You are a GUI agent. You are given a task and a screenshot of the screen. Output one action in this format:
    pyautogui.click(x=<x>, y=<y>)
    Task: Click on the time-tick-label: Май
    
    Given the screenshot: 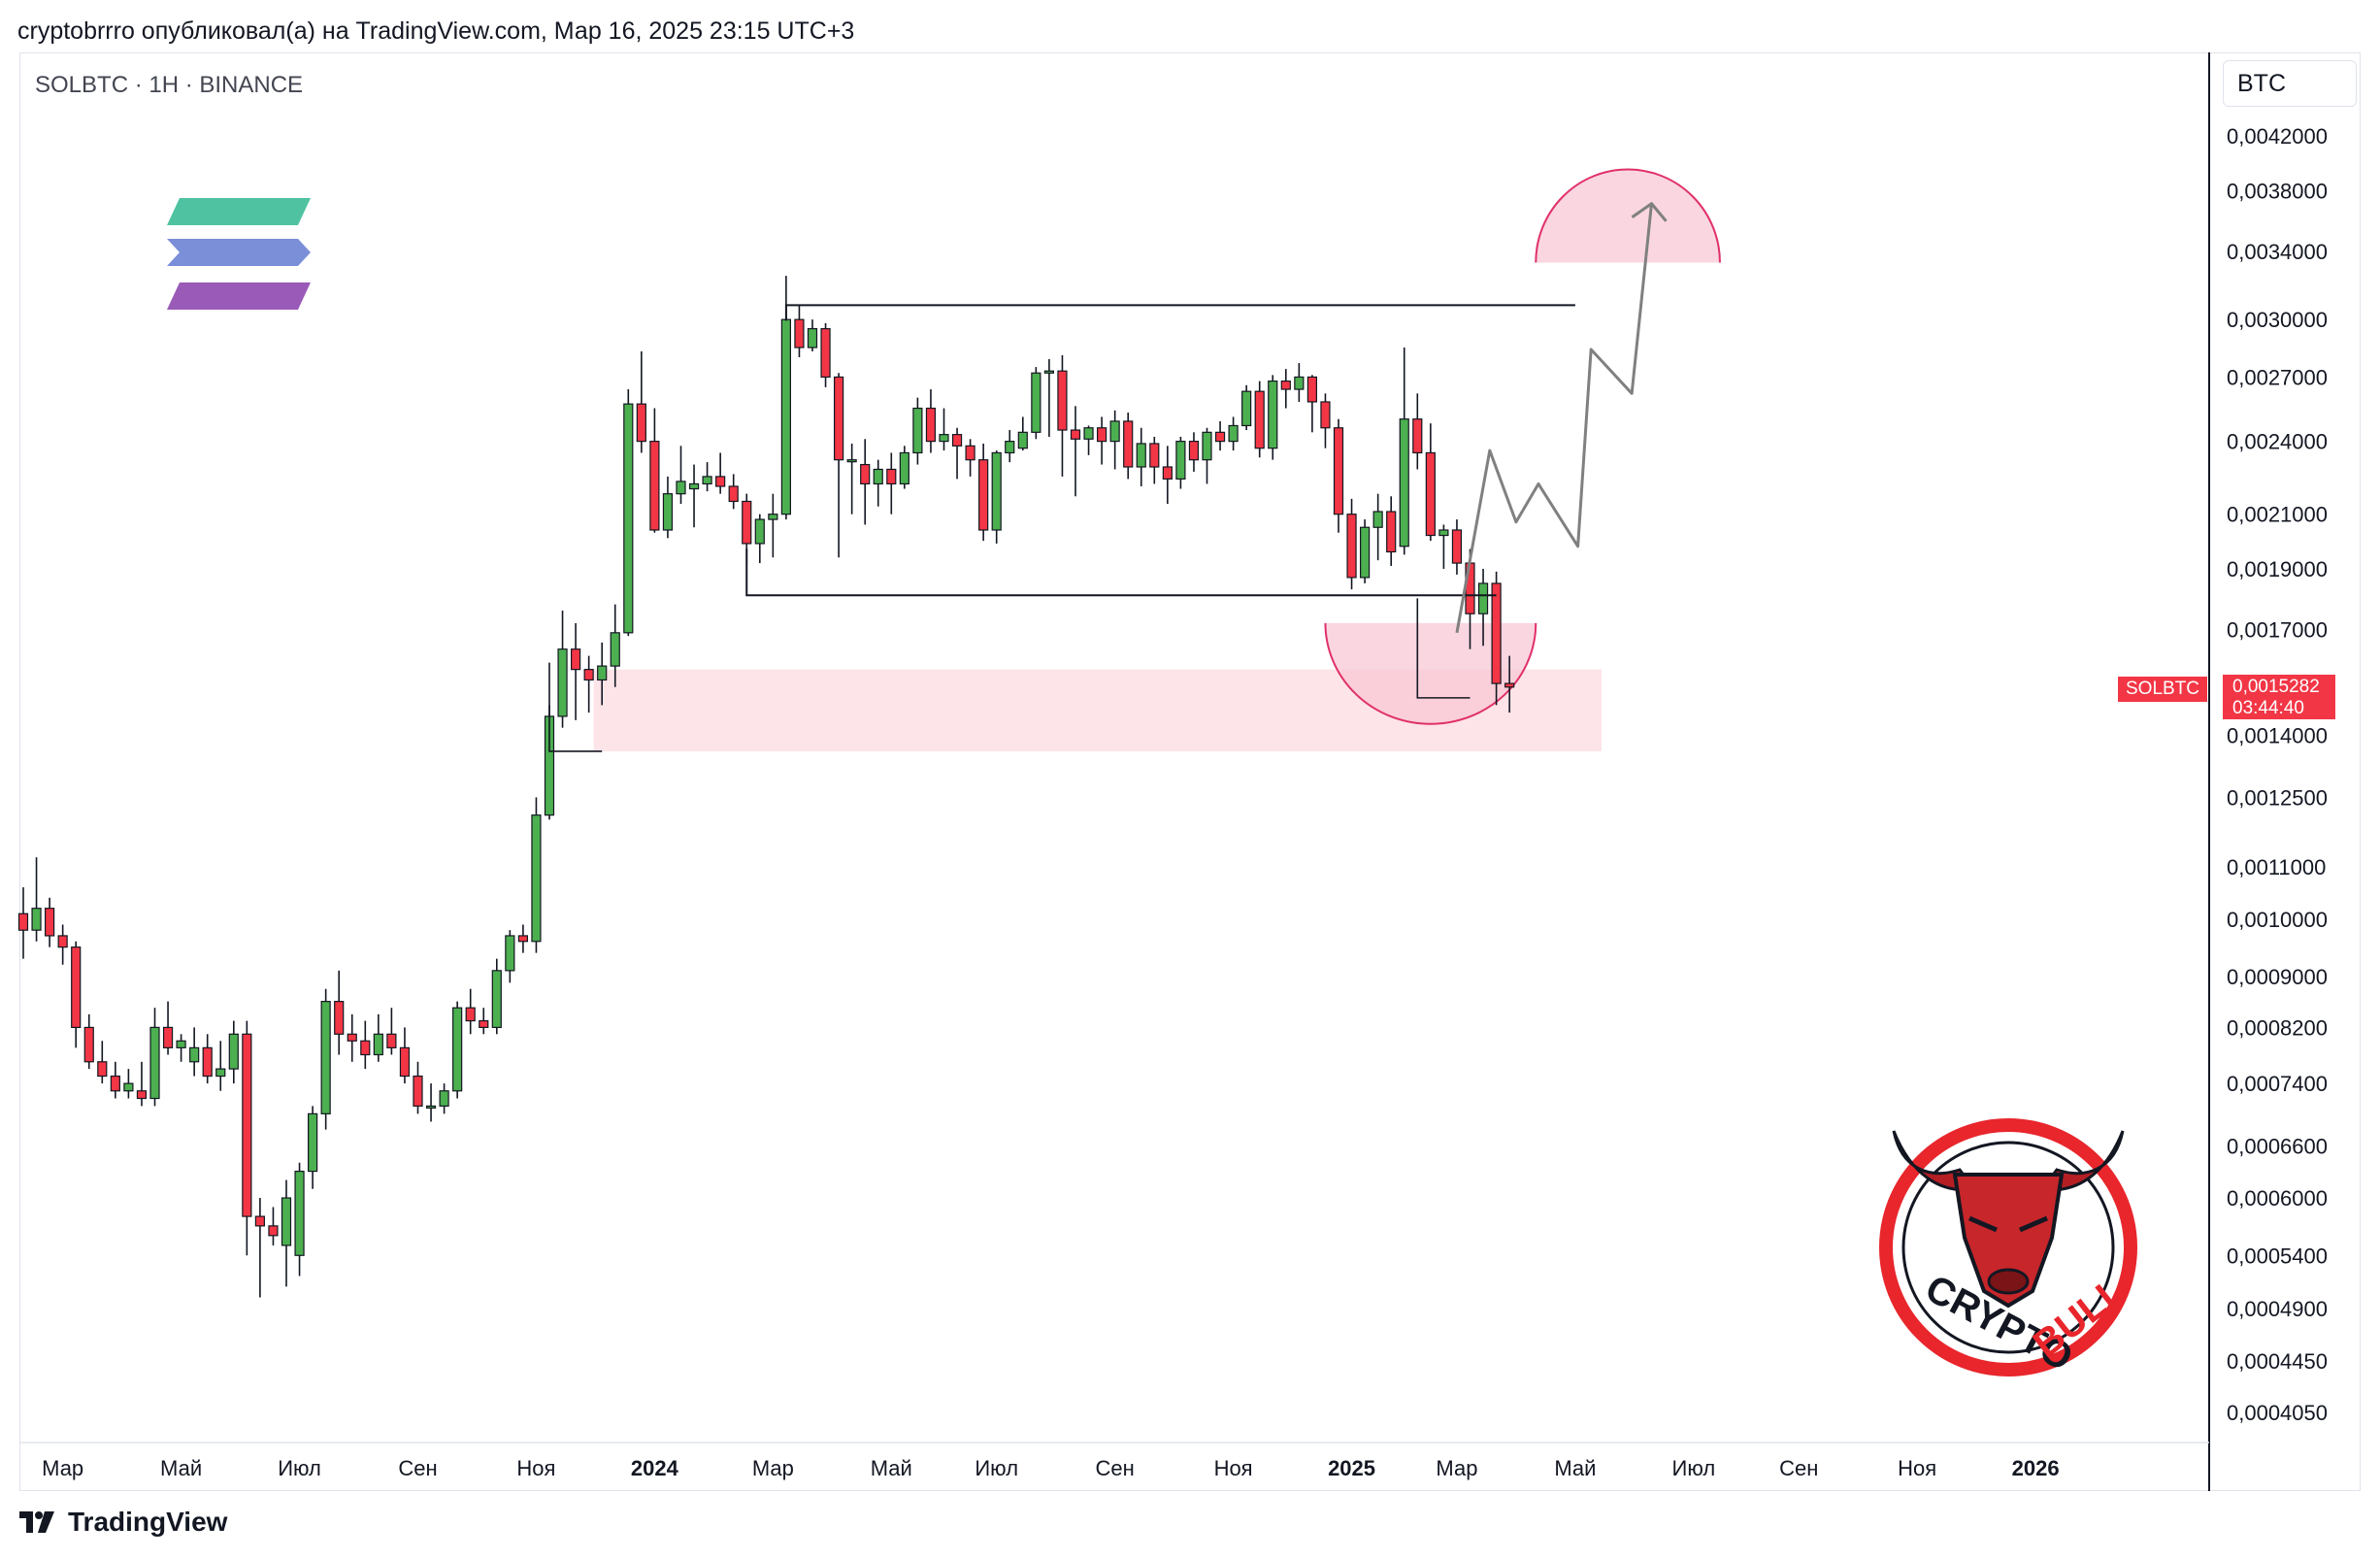 What is the action you would take?
    pyautogui.click(x=1575, y=1468)
    